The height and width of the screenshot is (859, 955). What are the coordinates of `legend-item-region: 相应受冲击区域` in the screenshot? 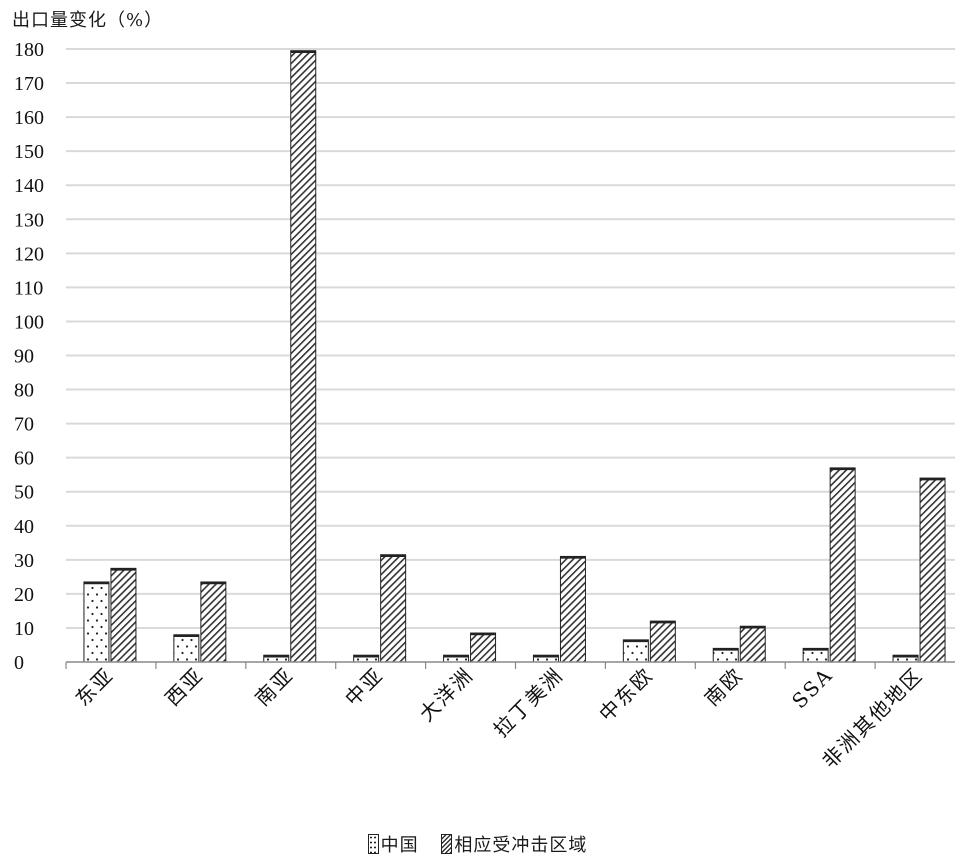 It's located at (514, 844).